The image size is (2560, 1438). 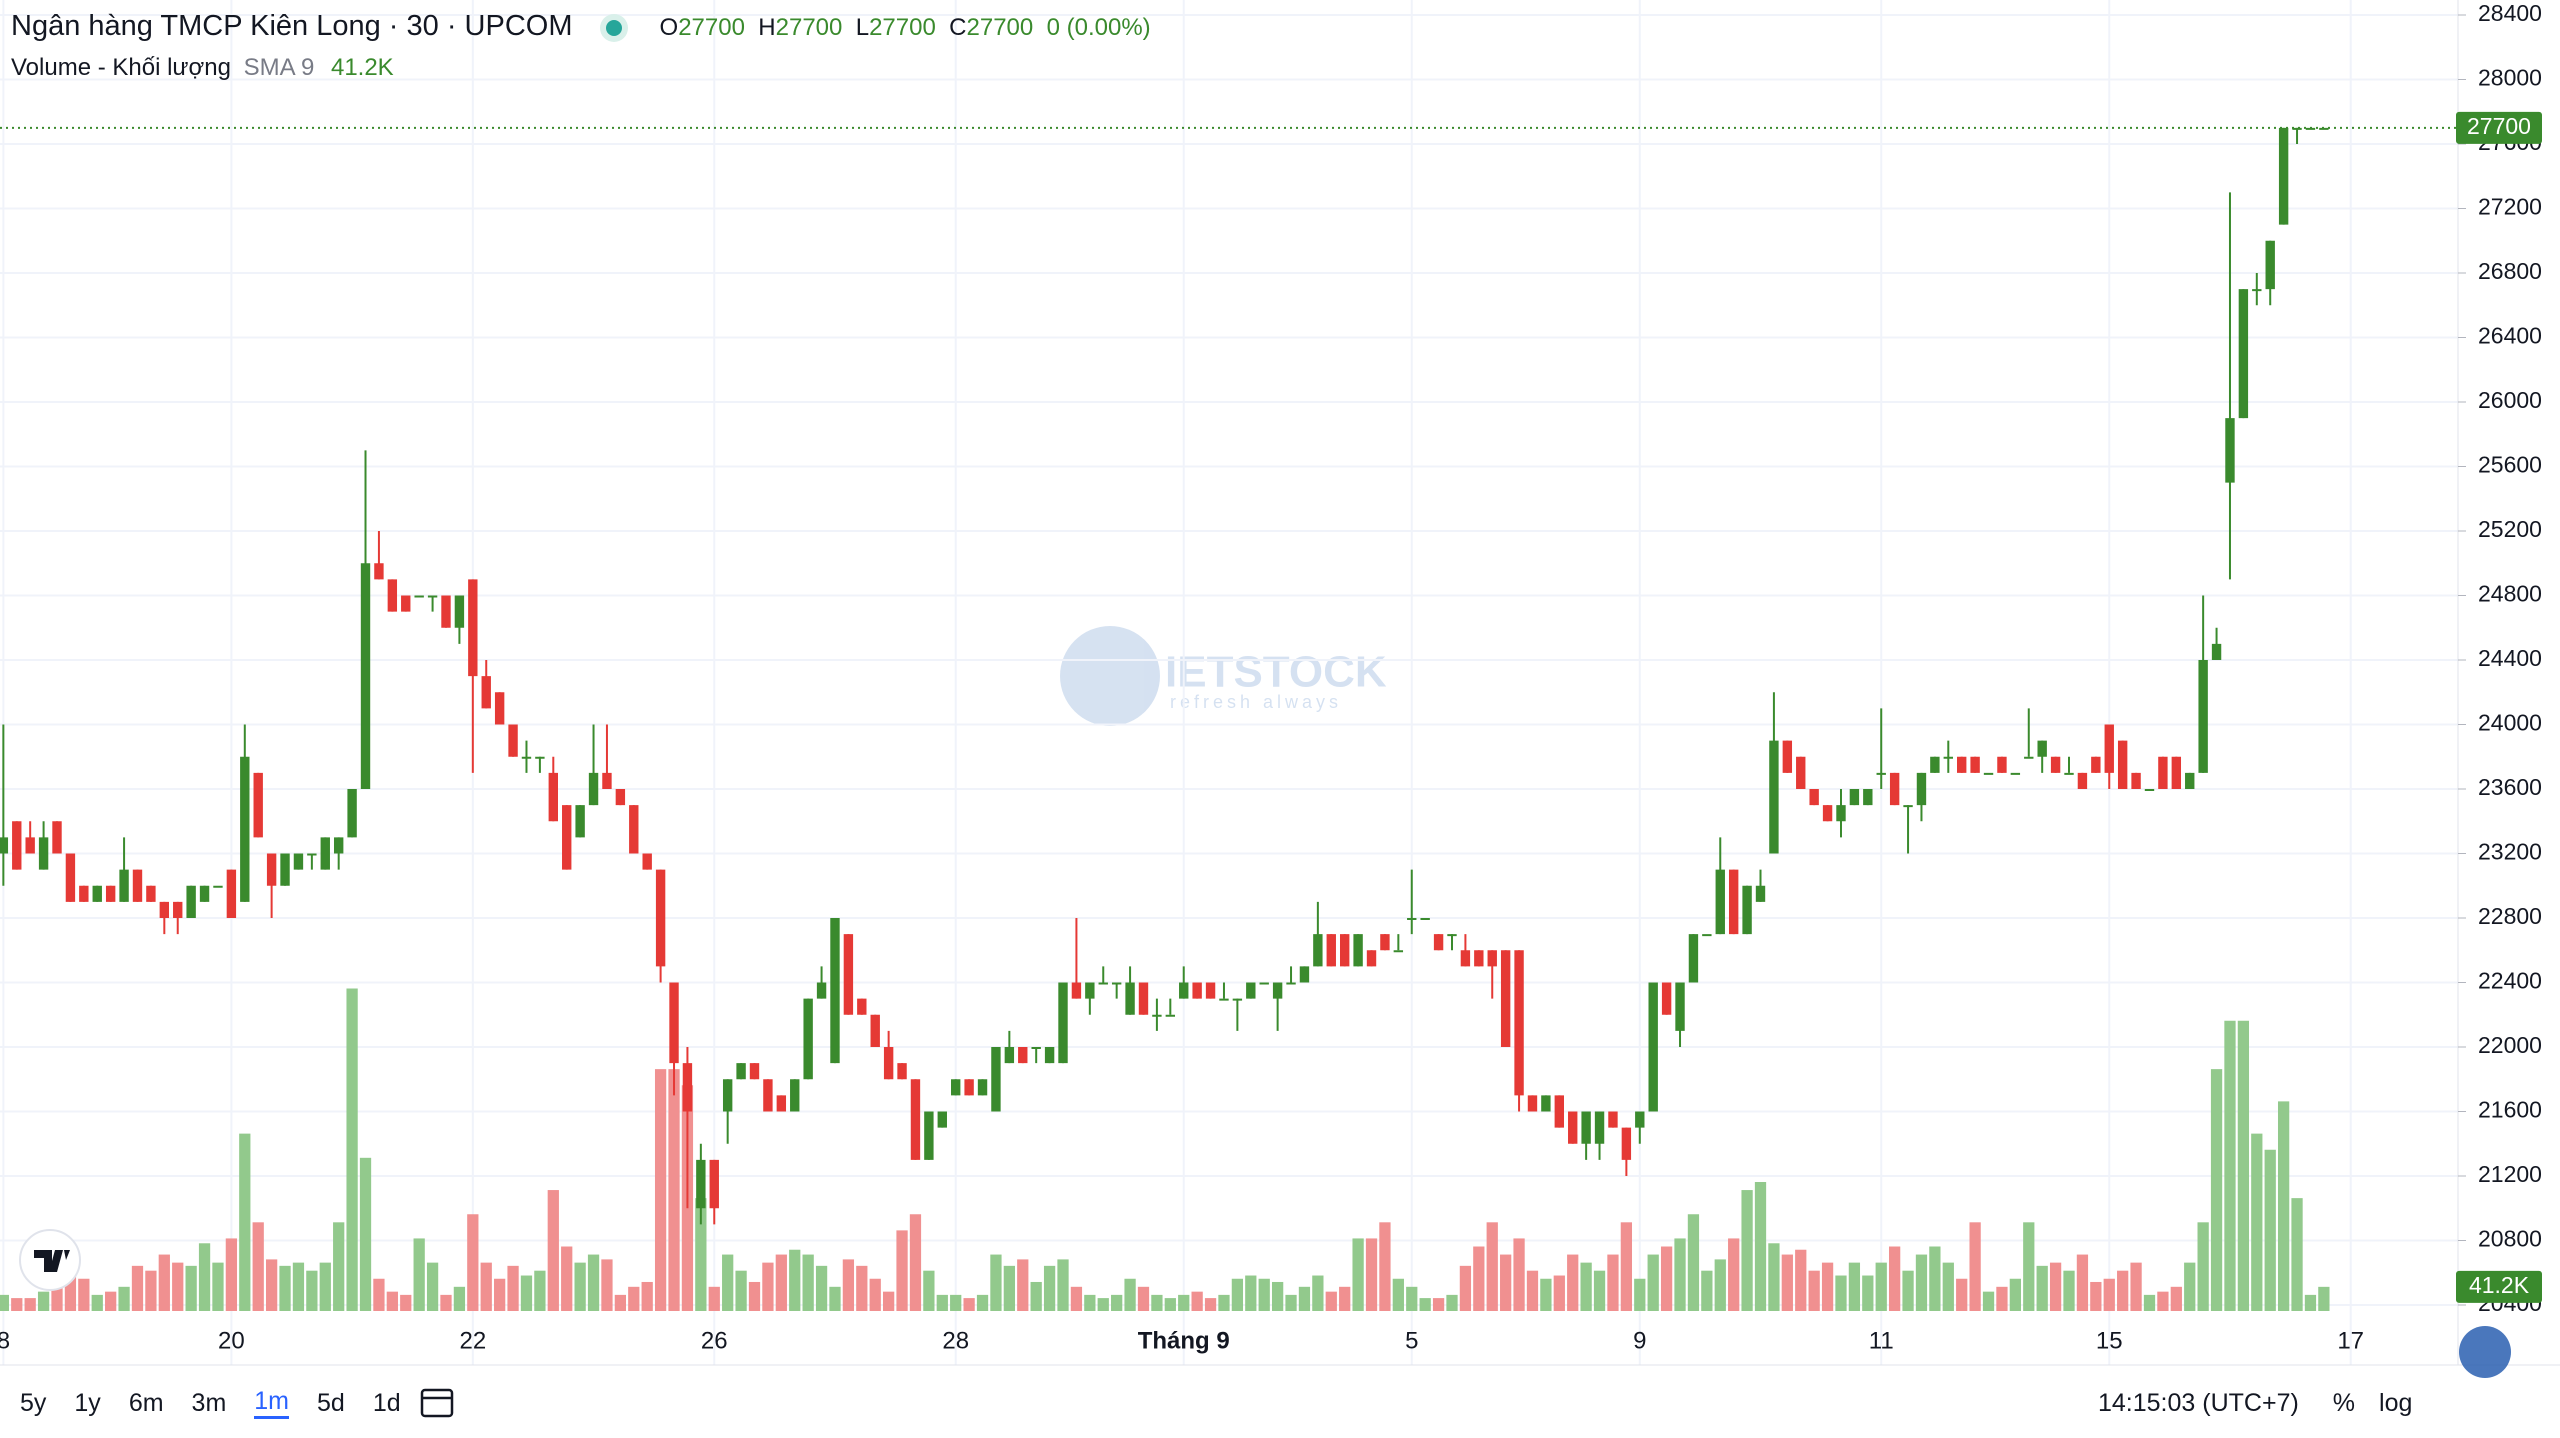 I want to click on range-button: 1m, so click(x=272, y=1403).